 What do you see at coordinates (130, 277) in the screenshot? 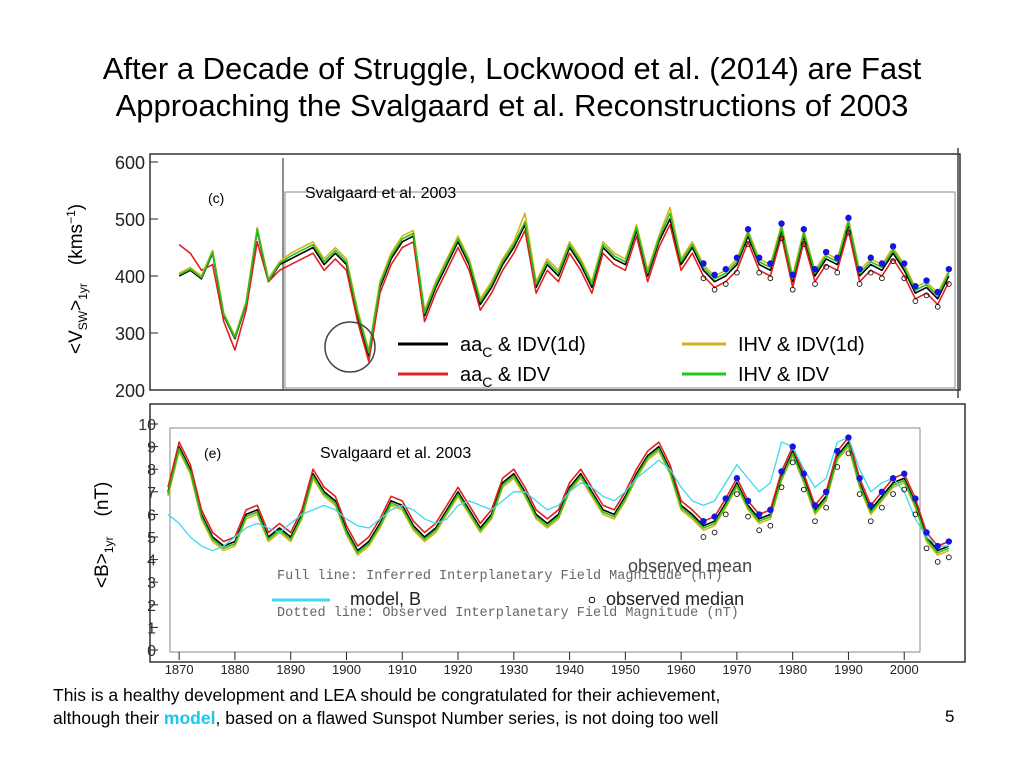
I see `panel-c-y-tick-label: 400` at bounding box center [130, 277].